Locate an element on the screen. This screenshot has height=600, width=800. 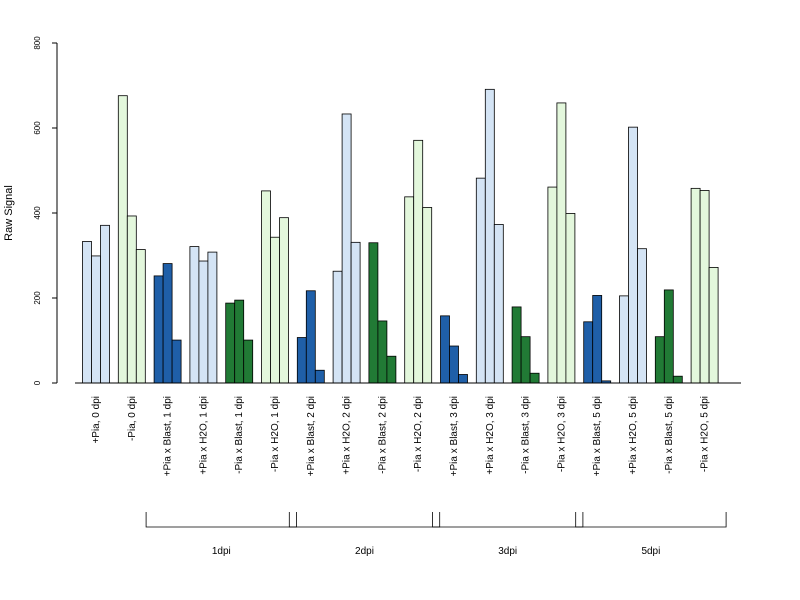
group-bracket-label: 5dpi is located at coordinates (650, 551).